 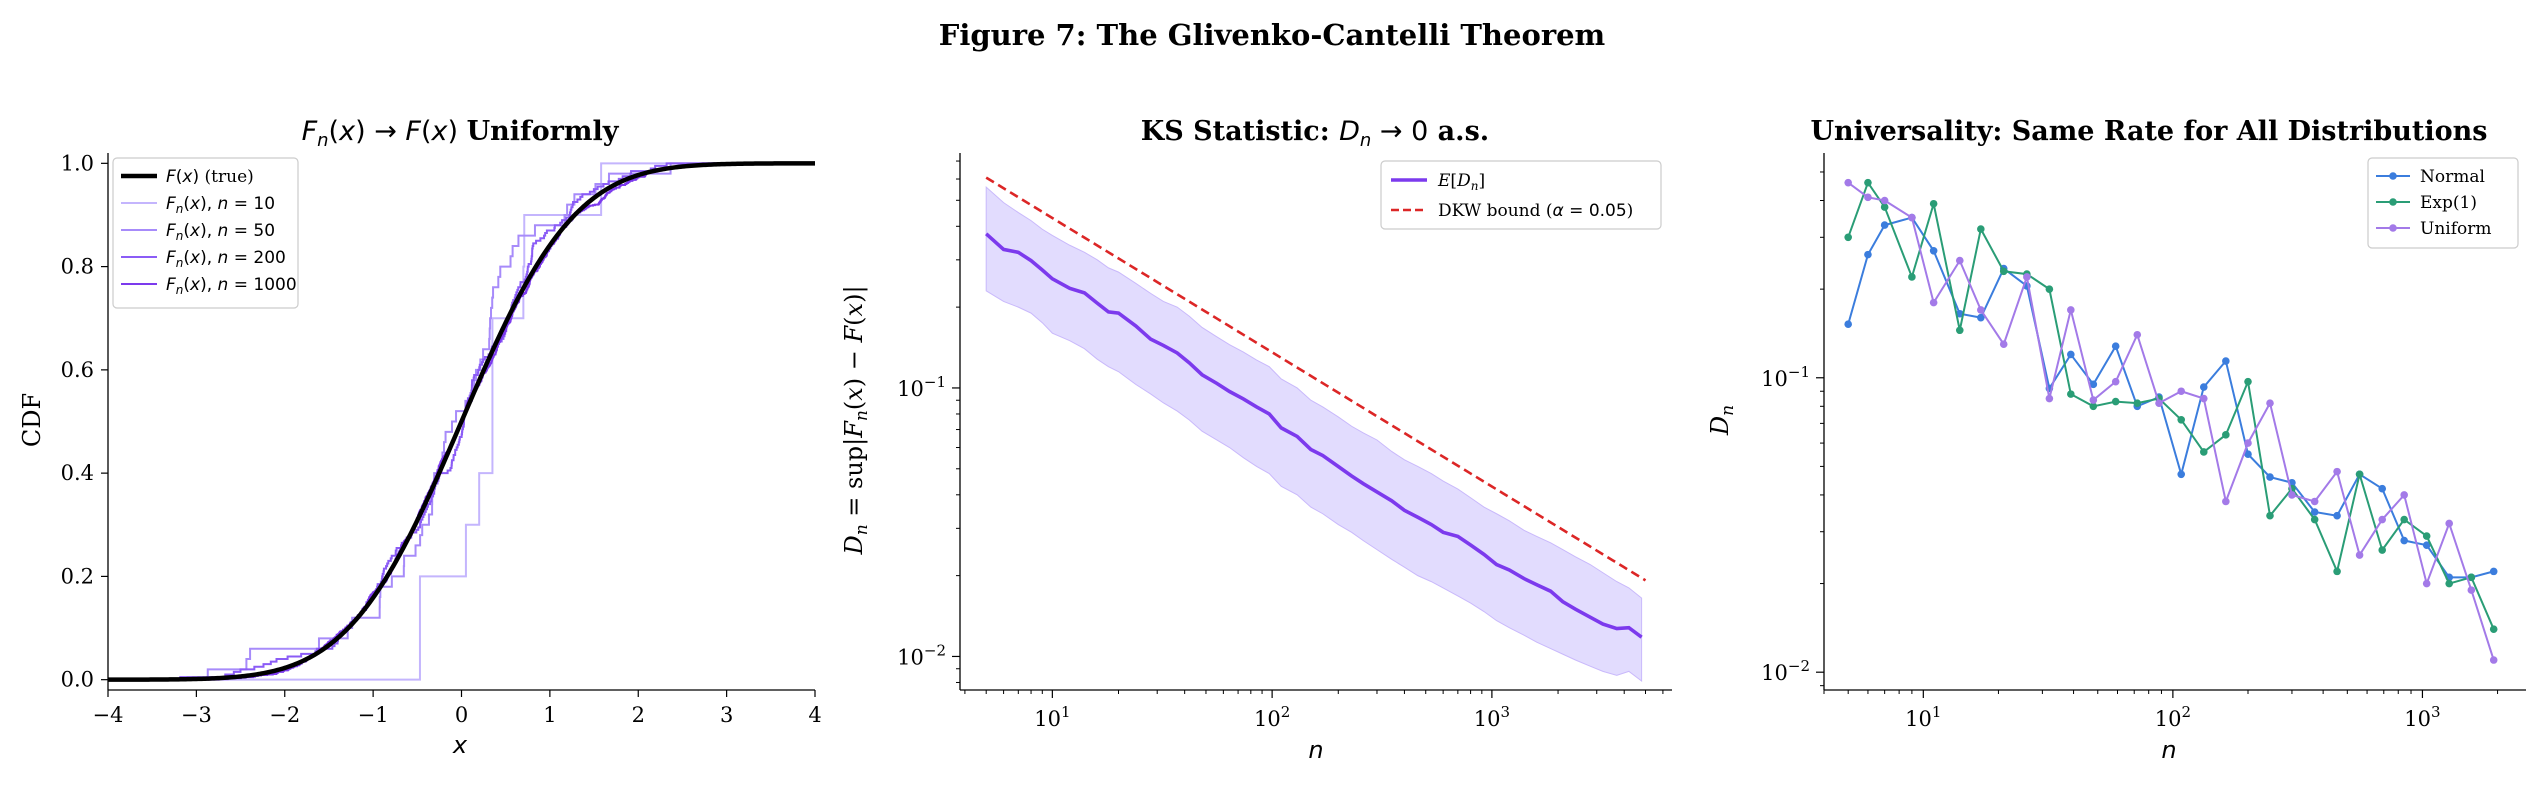 What do you see at coordinates (1461, 182) in the screenshot?
I see `legend-label-mean: E[Dn]` at bounding box center [1461, 182].